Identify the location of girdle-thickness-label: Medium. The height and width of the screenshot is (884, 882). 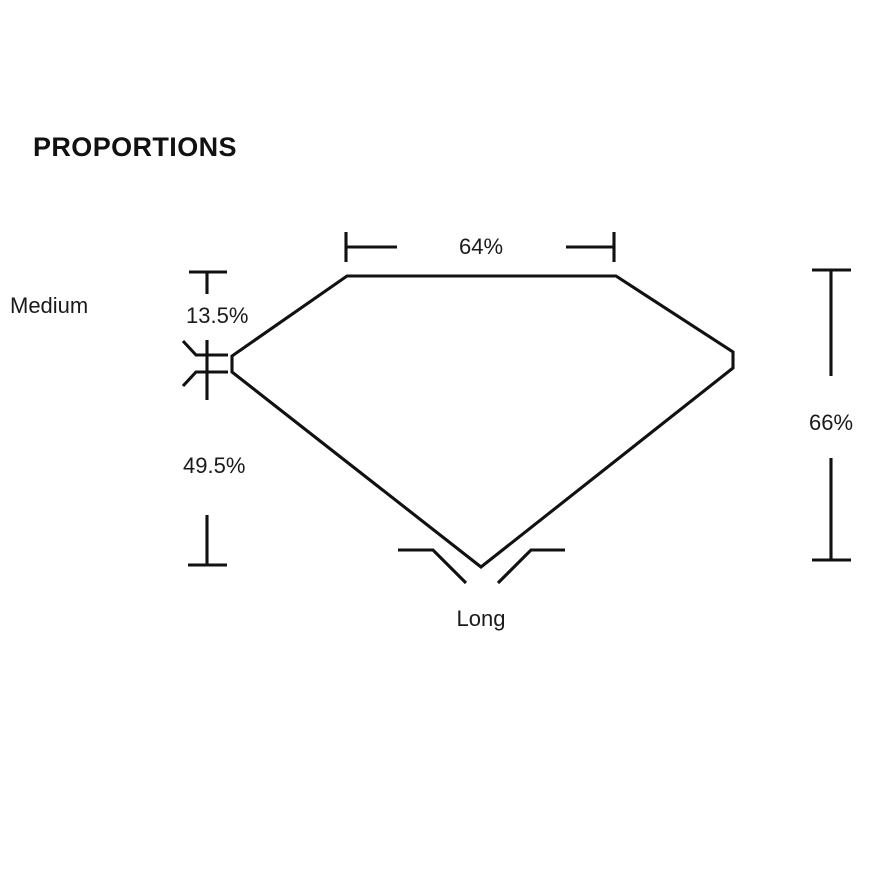
(49, 305).